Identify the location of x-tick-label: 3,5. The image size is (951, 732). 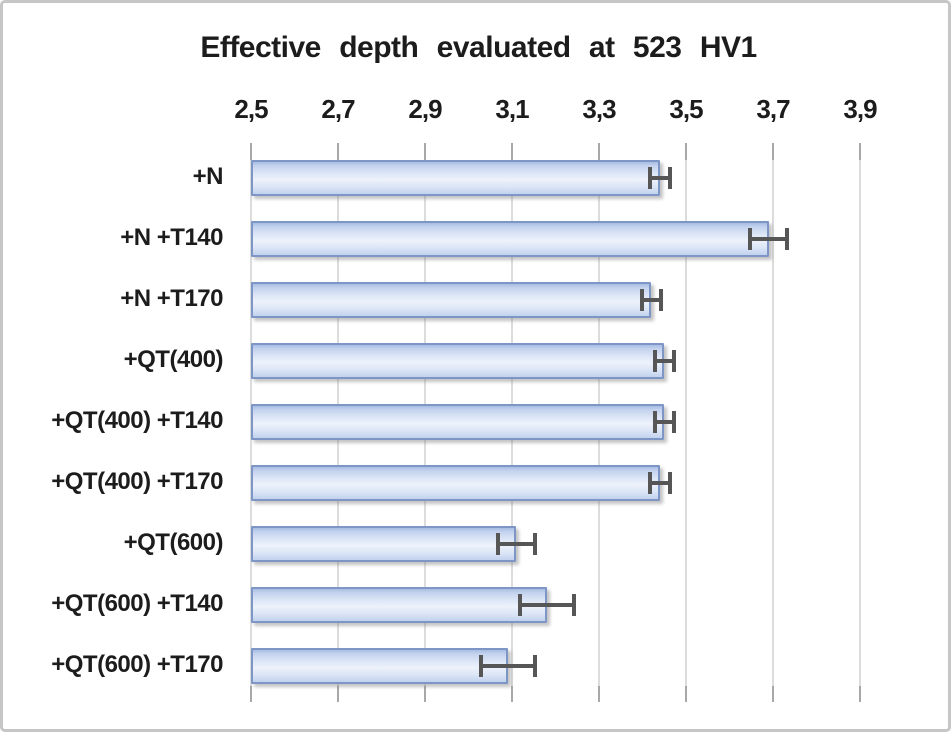
(686, 109).